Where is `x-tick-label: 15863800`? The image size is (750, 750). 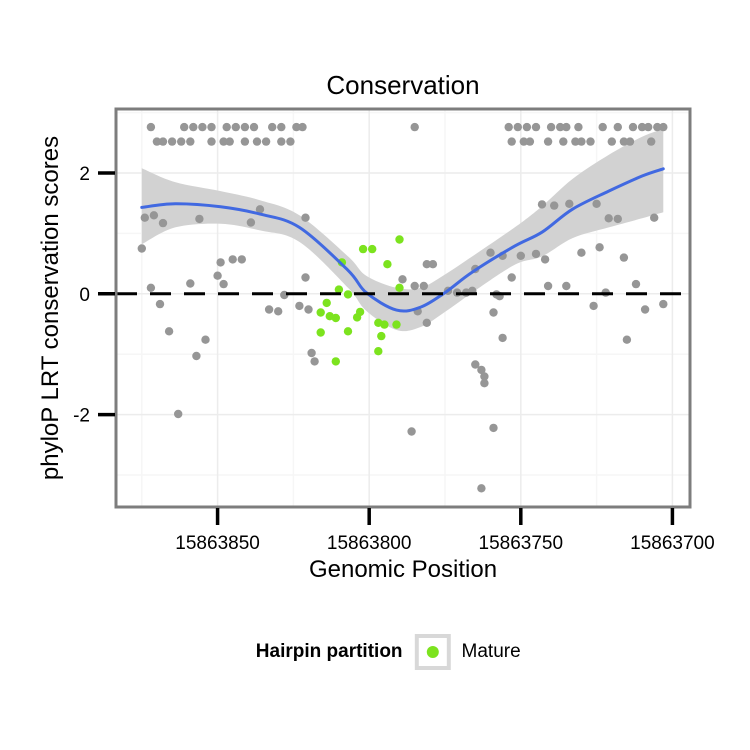 x-tick-label: 15863800 is located at coordinates (369, 543).